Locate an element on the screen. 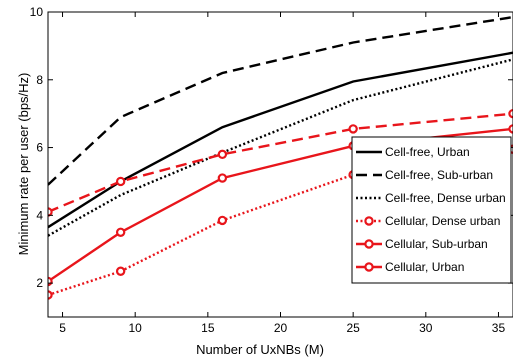 The width and height of the screenshot is (513, 360). legend-label: Cellular, Sub-urban is located at coordinates (436, 244).